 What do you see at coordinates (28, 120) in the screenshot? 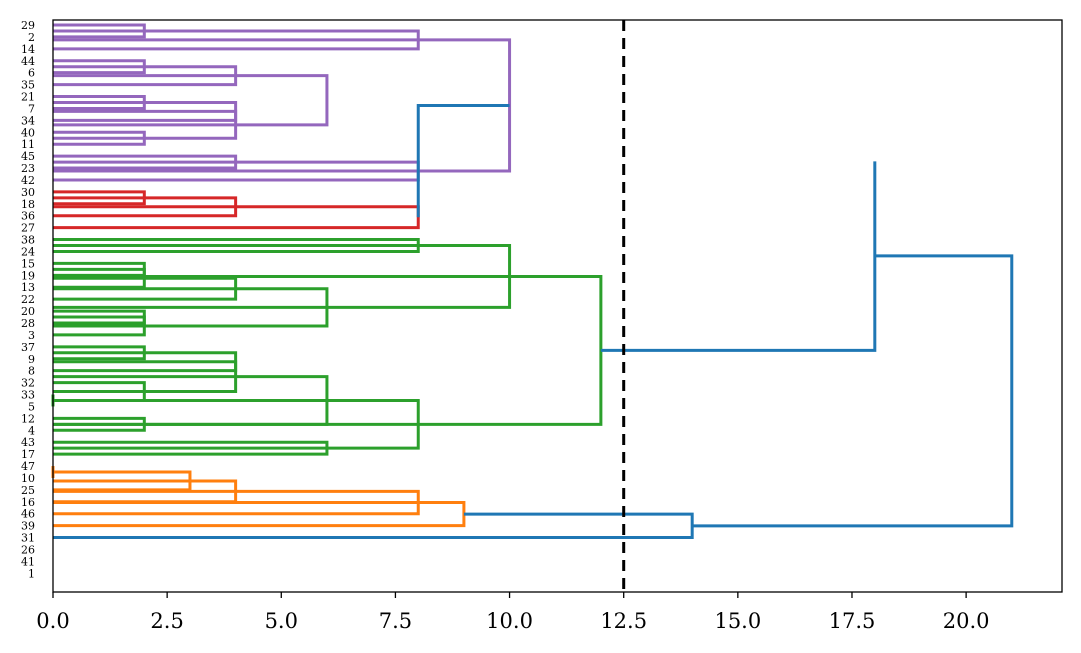
I see `leaf-label: 34` at bounding box center [28, 120].